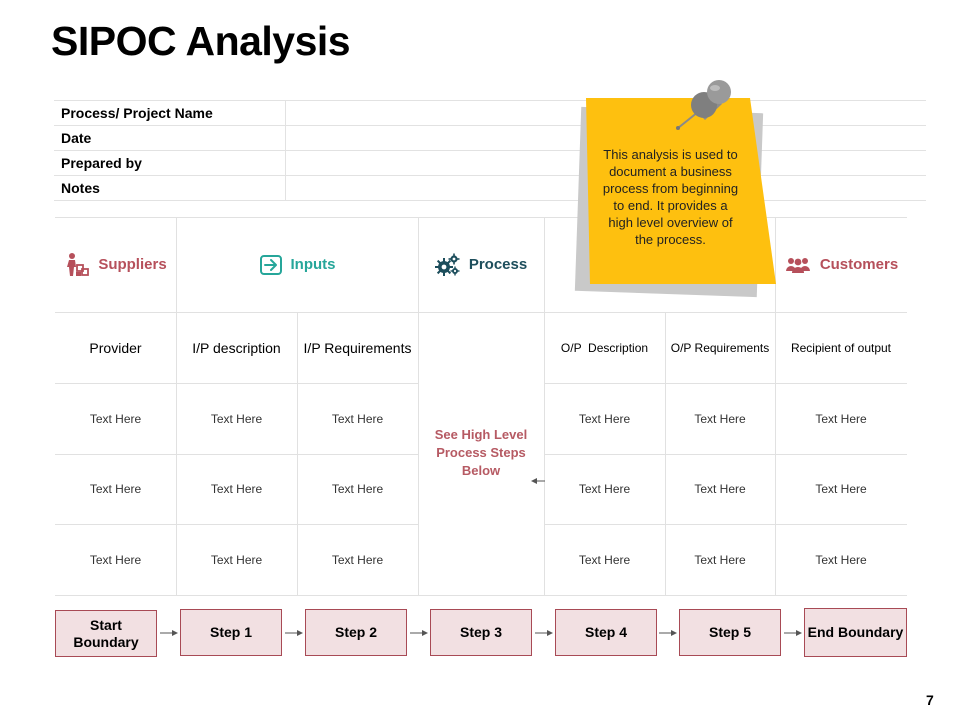  I want to click on page-number: 7, so click(930, 700).